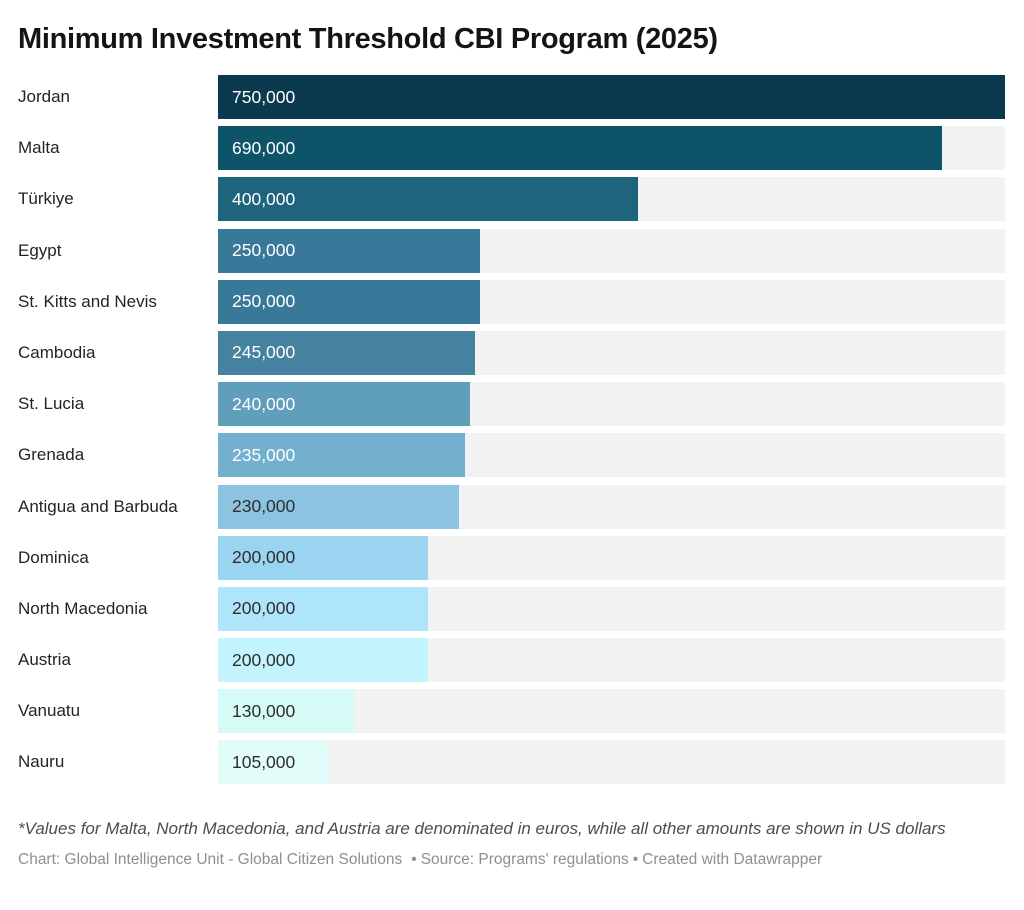  What do you see at coordinates (347, 352) in the screenshot?
I see `bar: 245,000` at bounding box center [347, 352].